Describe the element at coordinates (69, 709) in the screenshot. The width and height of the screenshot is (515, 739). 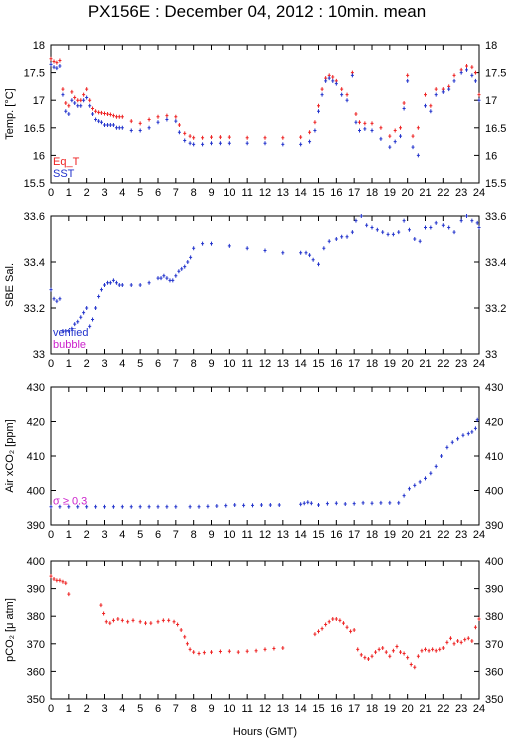
I see `x-tick-label: 1` at that location.